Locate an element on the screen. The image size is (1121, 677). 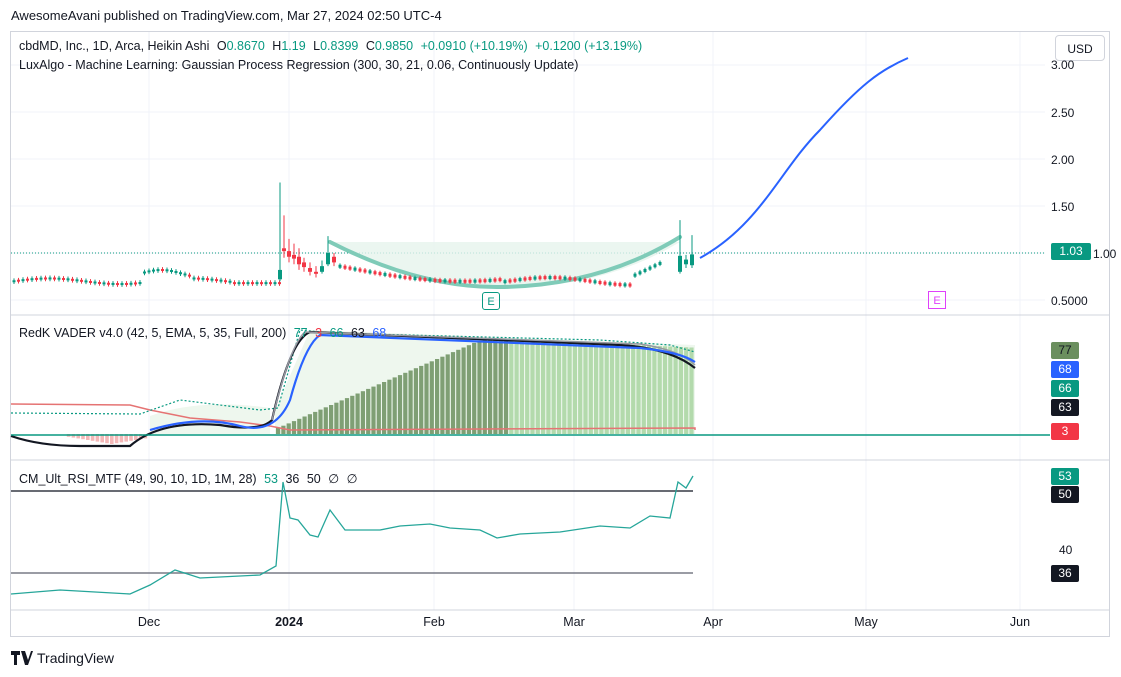
rsi-pane is located at coordinates (352, 535).